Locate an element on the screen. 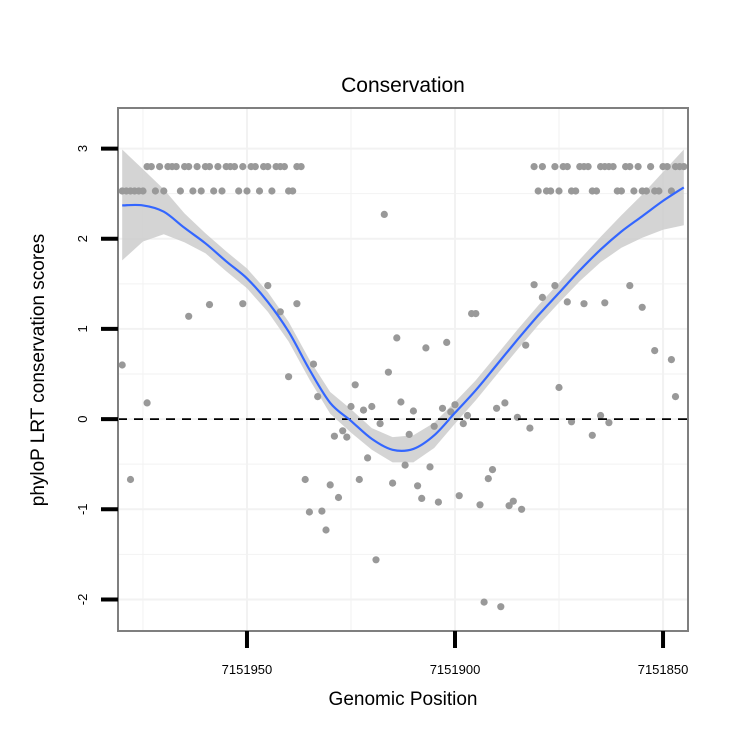  y-tick-label: -2 is located at coordinates (82, 600).